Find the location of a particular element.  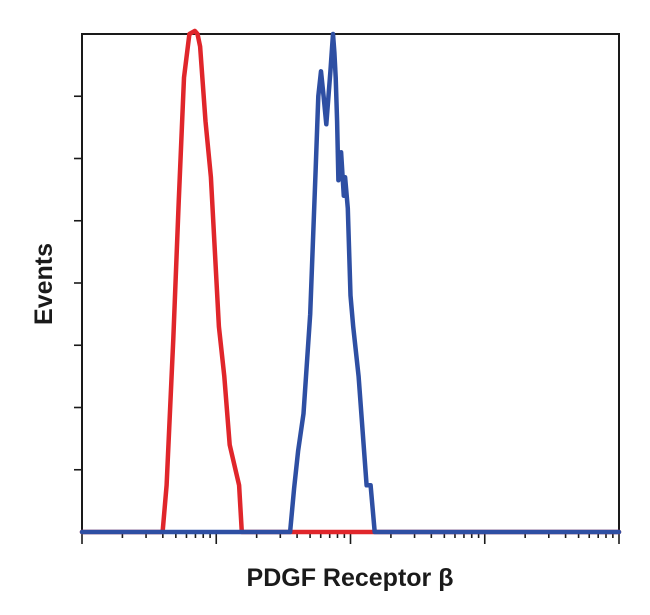

y-axis-label: Events is located at coordinates (44, 284).